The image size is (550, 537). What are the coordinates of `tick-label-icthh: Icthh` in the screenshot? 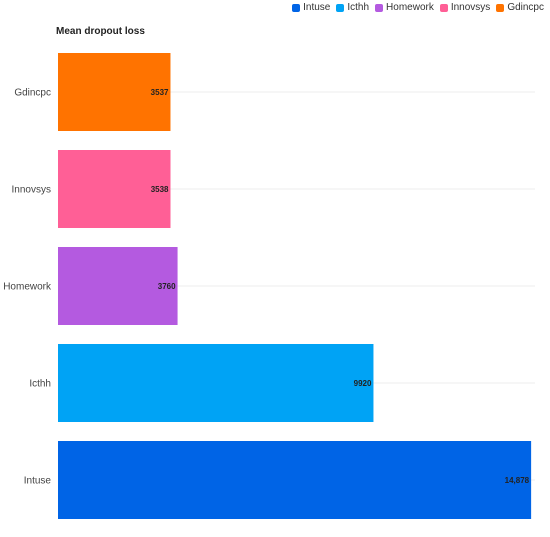 It's located at (40, 384).